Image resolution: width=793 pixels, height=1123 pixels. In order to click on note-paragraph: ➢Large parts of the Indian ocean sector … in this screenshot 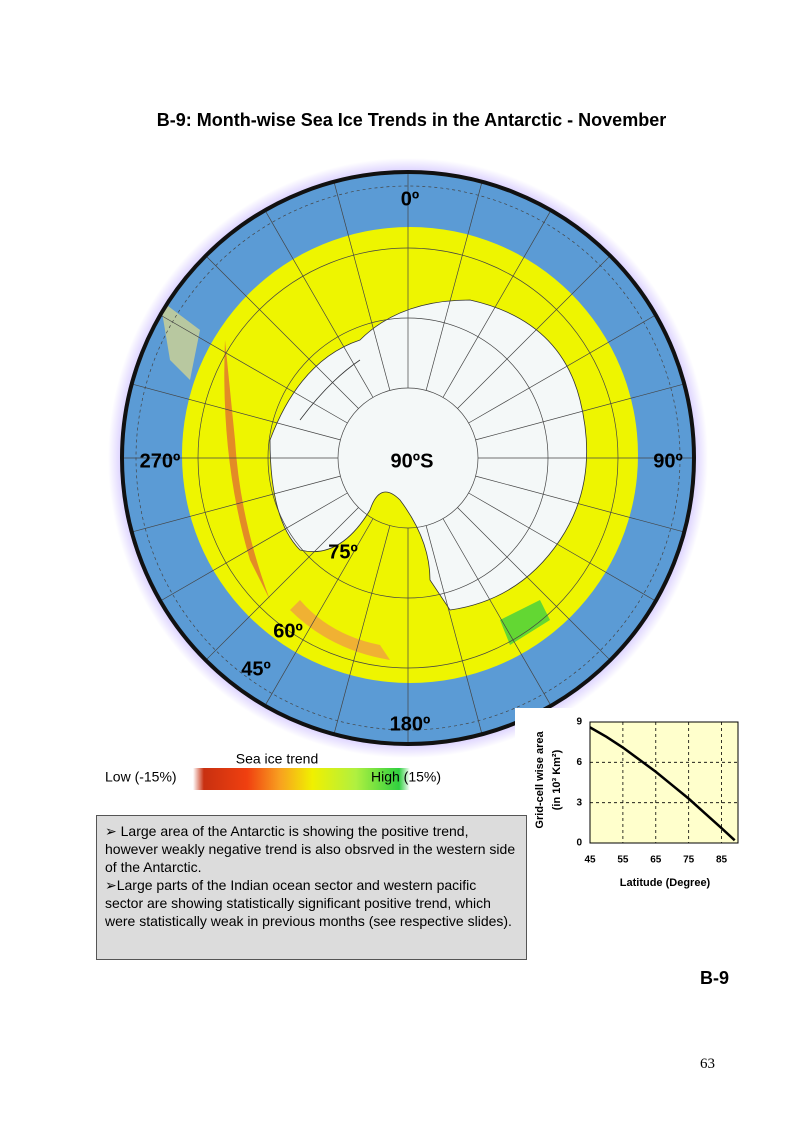, I will do `click(308, 903)`.